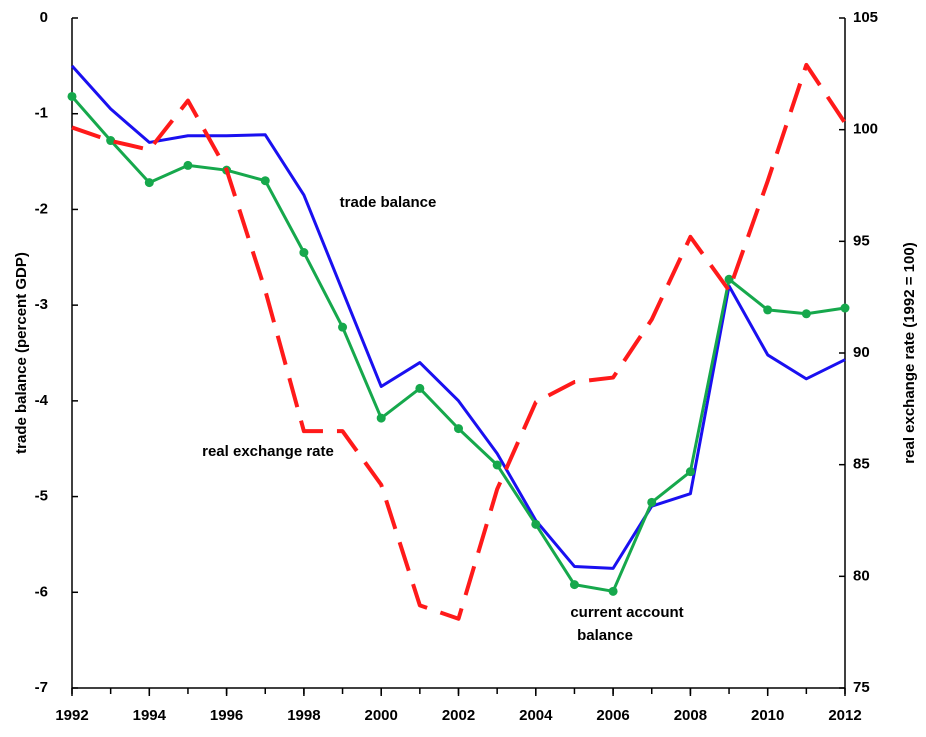 This screenshot has height=737, width=926. I want to click on y2-tick-label: 75, so click(861, 687).